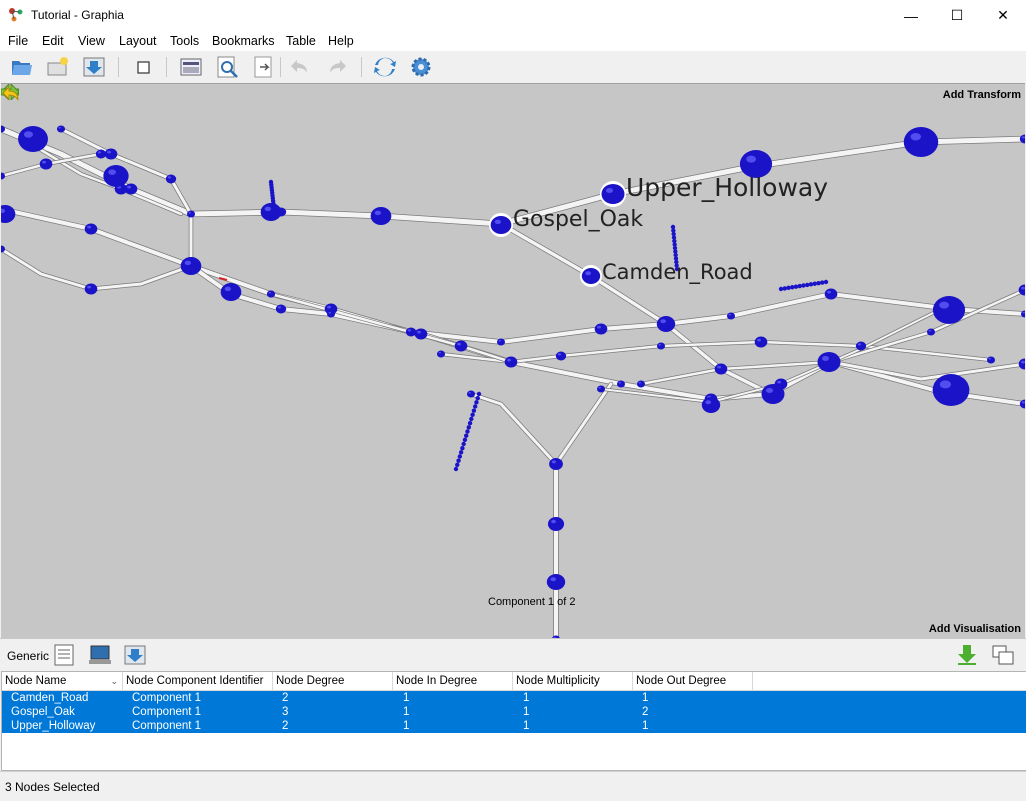 The height and width of the screenshot is (801, 1026). I want to click on column-header-degree: Node Degree, so click(333, 681).